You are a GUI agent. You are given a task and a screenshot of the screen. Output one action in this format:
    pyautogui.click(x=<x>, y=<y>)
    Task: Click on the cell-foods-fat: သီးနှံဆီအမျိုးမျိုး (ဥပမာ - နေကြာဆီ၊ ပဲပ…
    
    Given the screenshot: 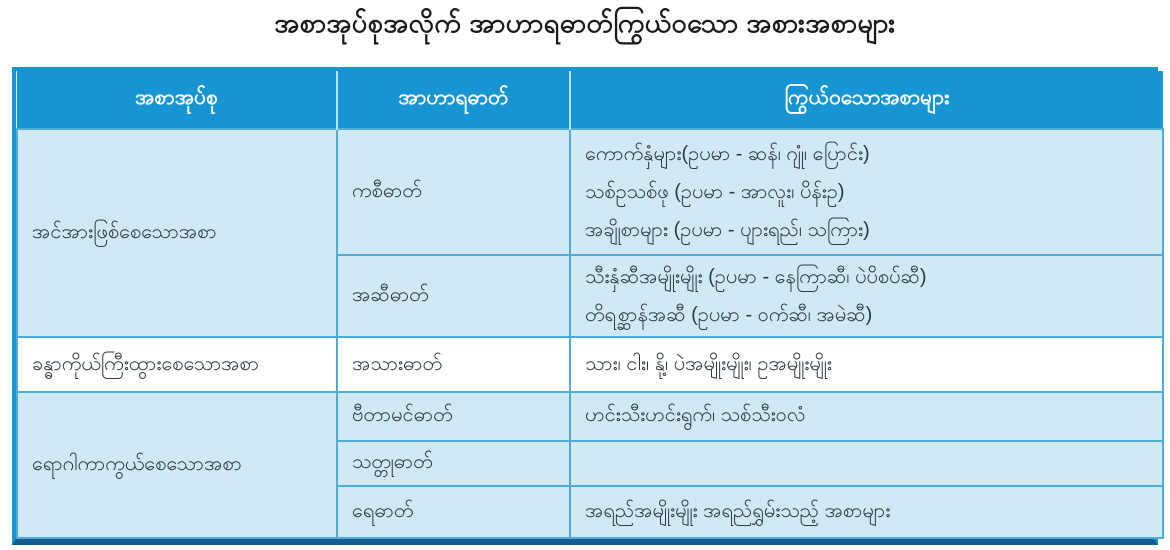 What is the action you would take?
    pyautogui.click(x=866, y=296)
    